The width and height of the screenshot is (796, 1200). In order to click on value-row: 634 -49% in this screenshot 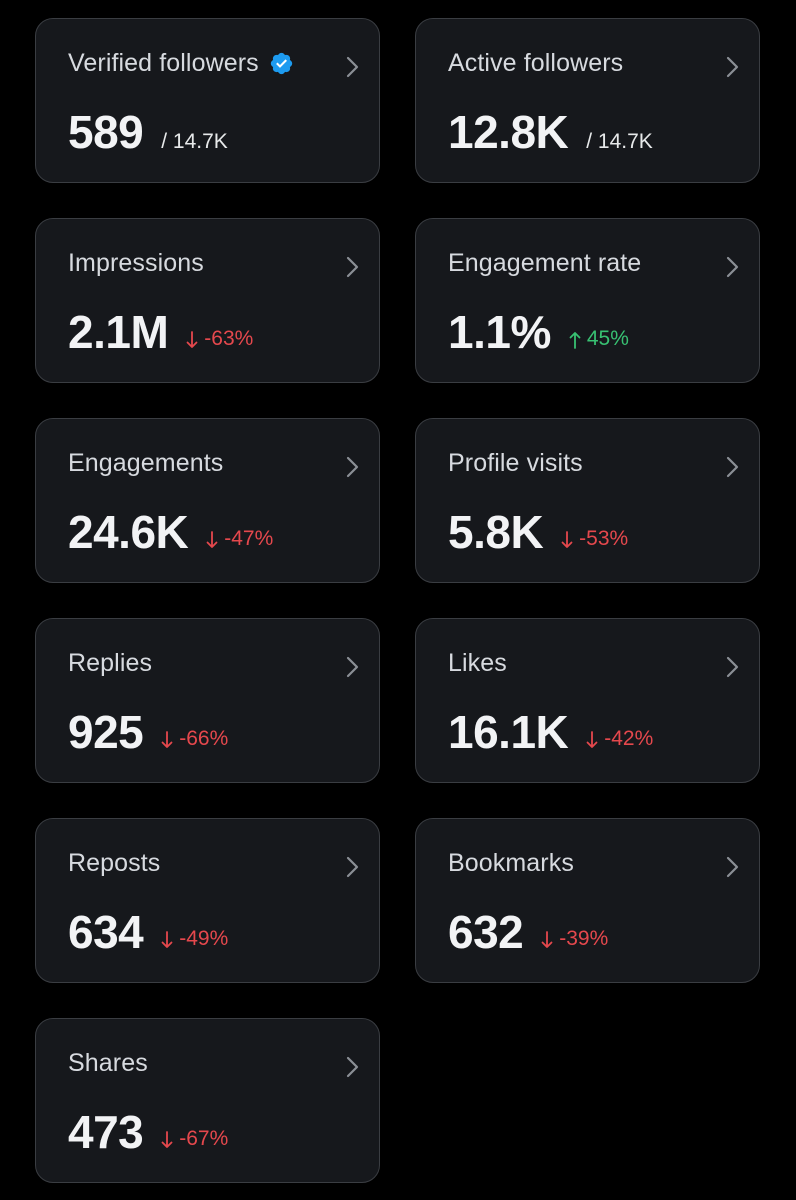, I will do `click(148, 932)`.